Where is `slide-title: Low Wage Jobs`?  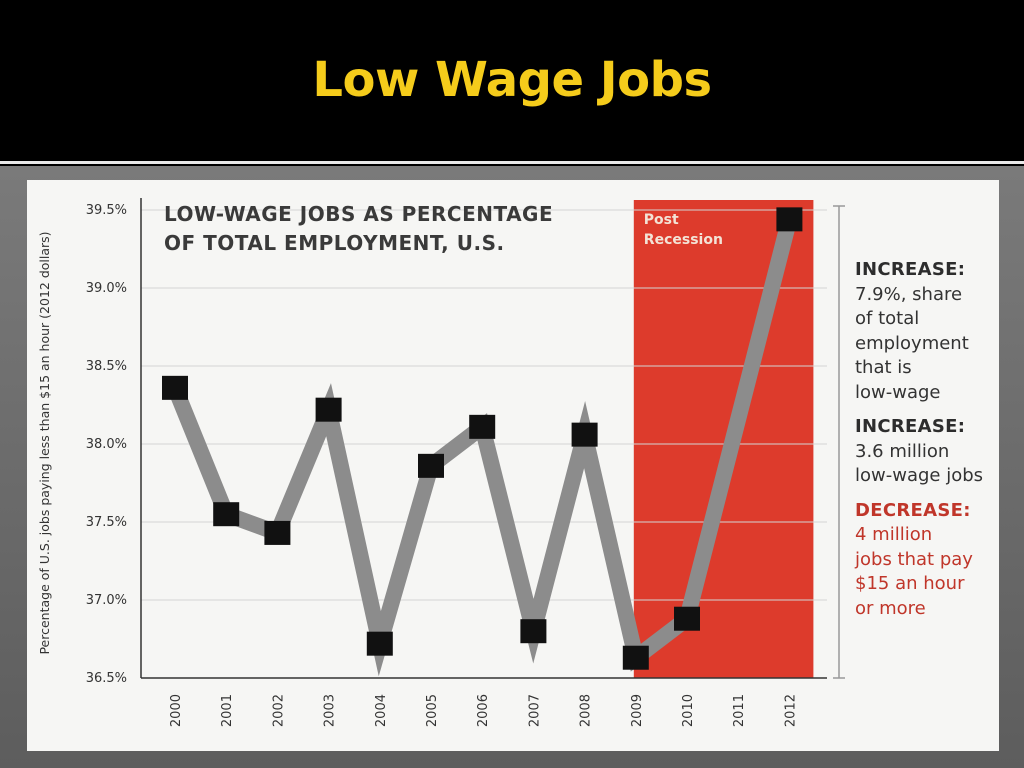
slide-title: Low Wage Jobs is located at coordinates (512, 80).